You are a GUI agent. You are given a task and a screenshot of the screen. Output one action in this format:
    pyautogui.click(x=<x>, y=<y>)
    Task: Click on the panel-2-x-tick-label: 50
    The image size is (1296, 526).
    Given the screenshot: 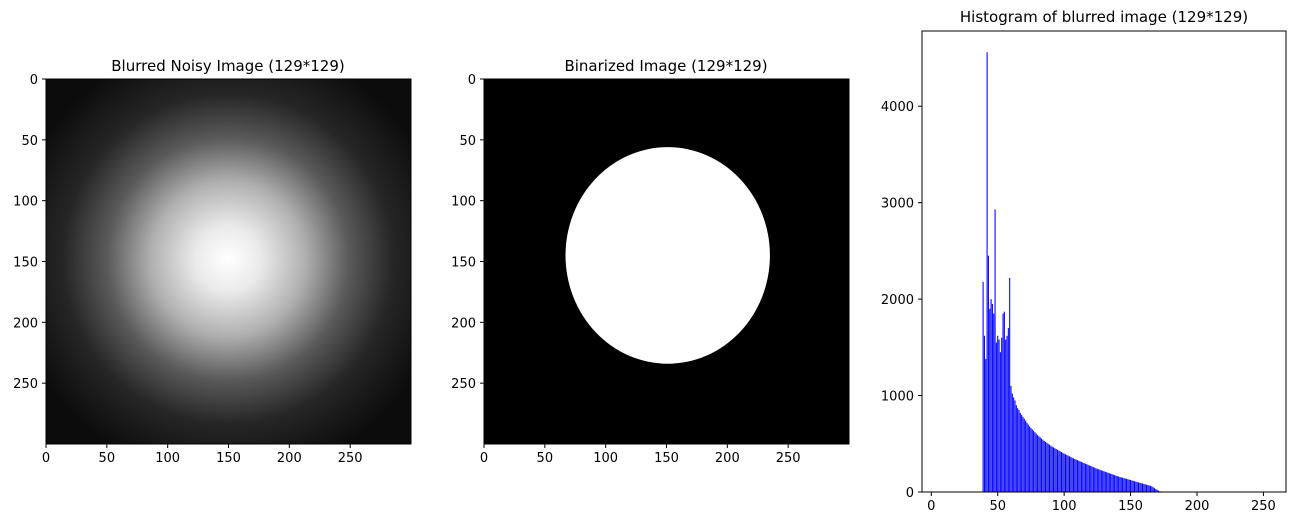 What is the action you would take?
    pyautogui.click(x=545, y=458)
    